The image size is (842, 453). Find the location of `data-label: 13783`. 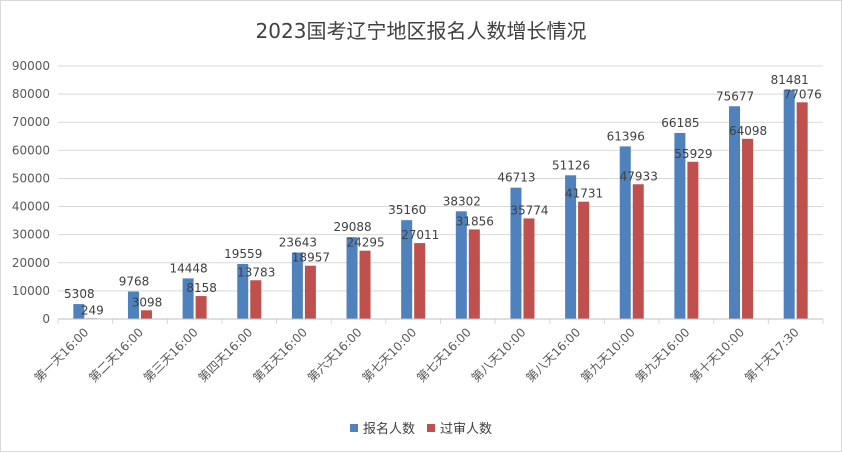

data-label: 13783 is located at coordinates (256, 272).